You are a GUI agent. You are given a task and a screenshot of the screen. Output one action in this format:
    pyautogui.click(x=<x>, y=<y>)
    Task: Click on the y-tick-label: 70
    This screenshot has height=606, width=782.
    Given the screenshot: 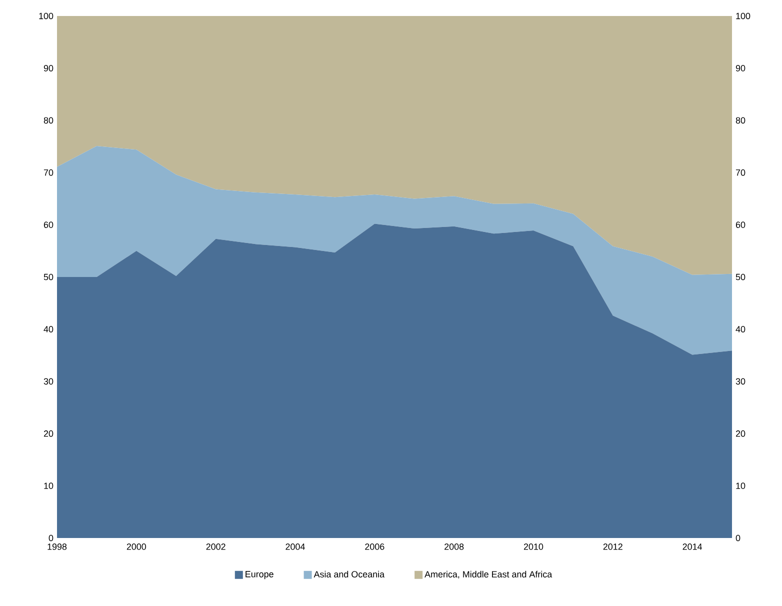 What is the action you would take?
    pyautogui.click(x=49, y=172)
    